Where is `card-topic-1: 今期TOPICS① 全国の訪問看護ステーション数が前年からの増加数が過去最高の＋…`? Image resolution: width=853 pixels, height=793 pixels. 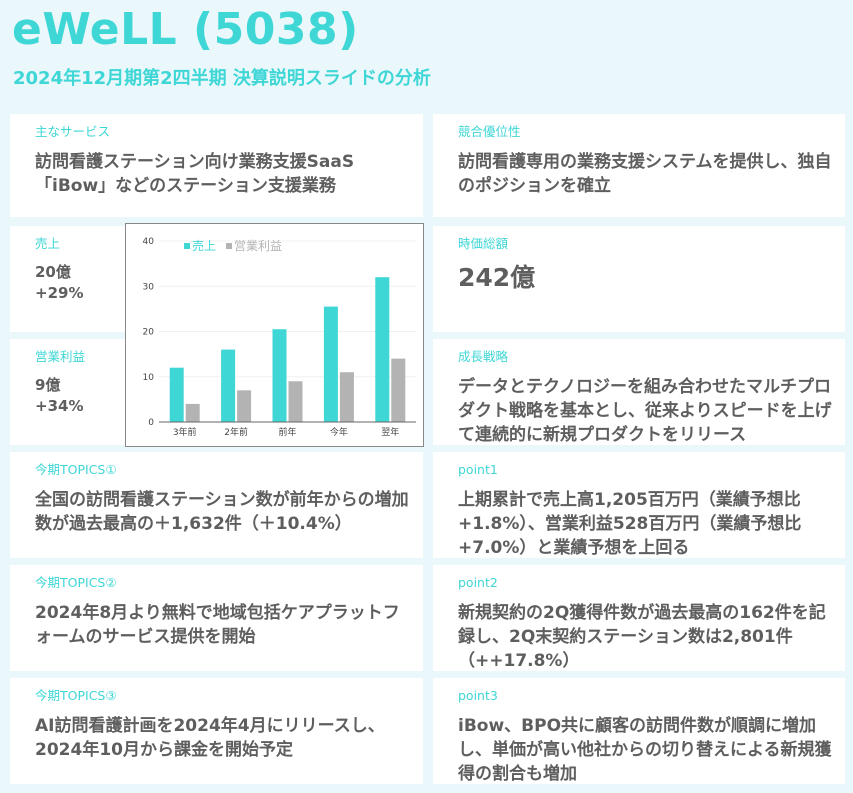 card-topic-1: 今期TOPICS① 全国の訪問看護ステーション数が前年からの増加数が過去最高の＋… is located at coordinates (216, 505).